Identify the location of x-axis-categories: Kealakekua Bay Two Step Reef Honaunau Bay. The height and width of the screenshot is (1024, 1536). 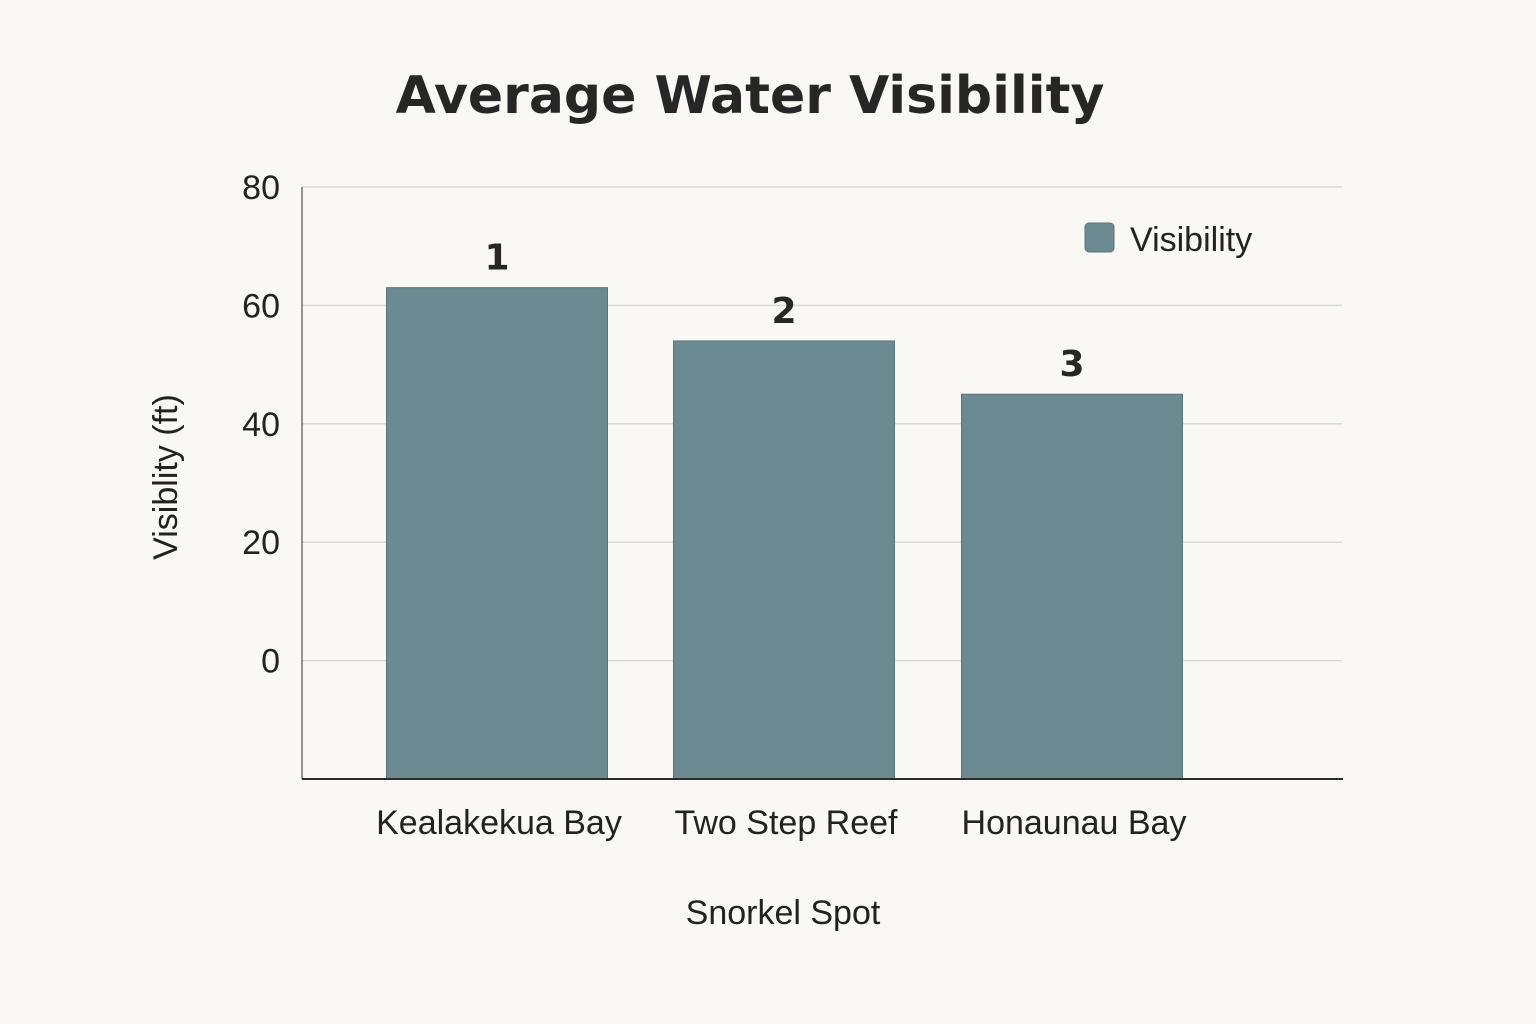
(781, 823).